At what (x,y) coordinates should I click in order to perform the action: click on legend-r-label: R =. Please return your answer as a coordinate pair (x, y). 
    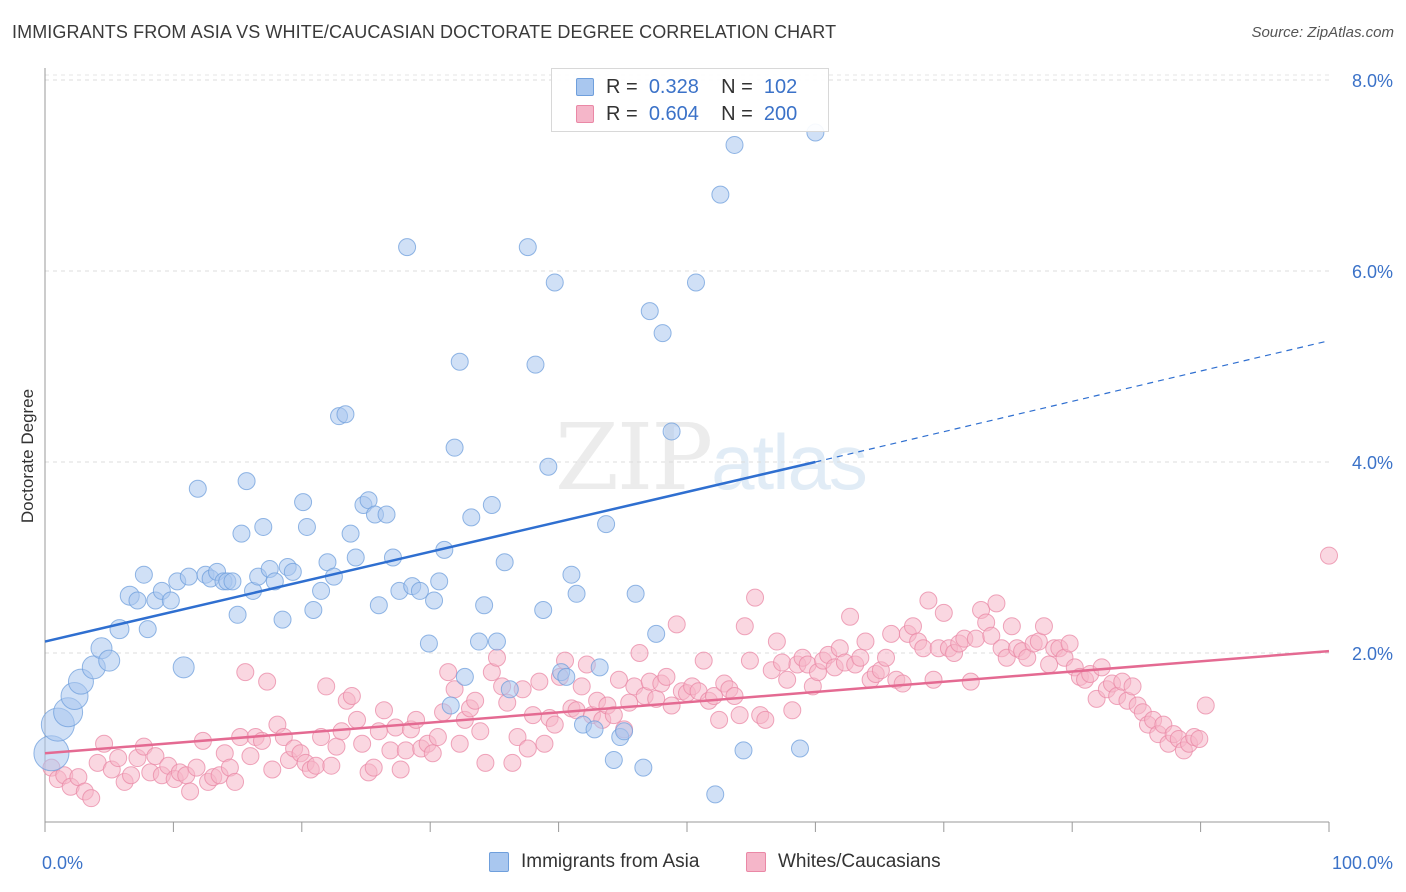
    Looking at the image, I should click on (622, 113).